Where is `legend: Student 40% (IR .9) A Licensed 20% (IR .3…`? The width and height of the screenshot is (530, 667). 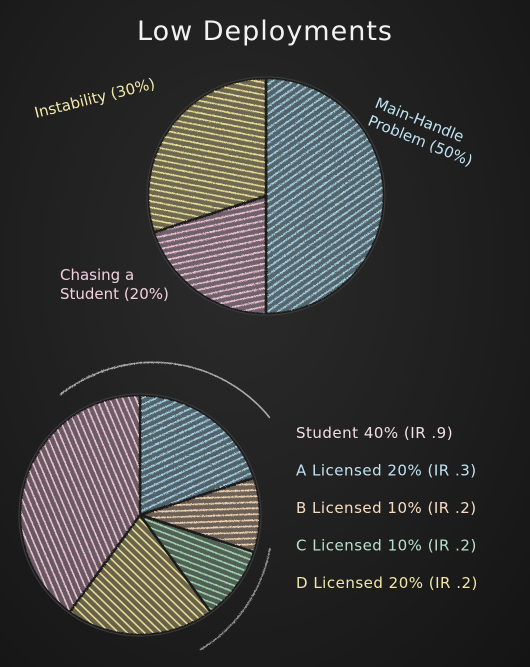 legend: Student 40% (IR .9) A Licensed 20% (IR .3… is located at coordinates (387, 508).